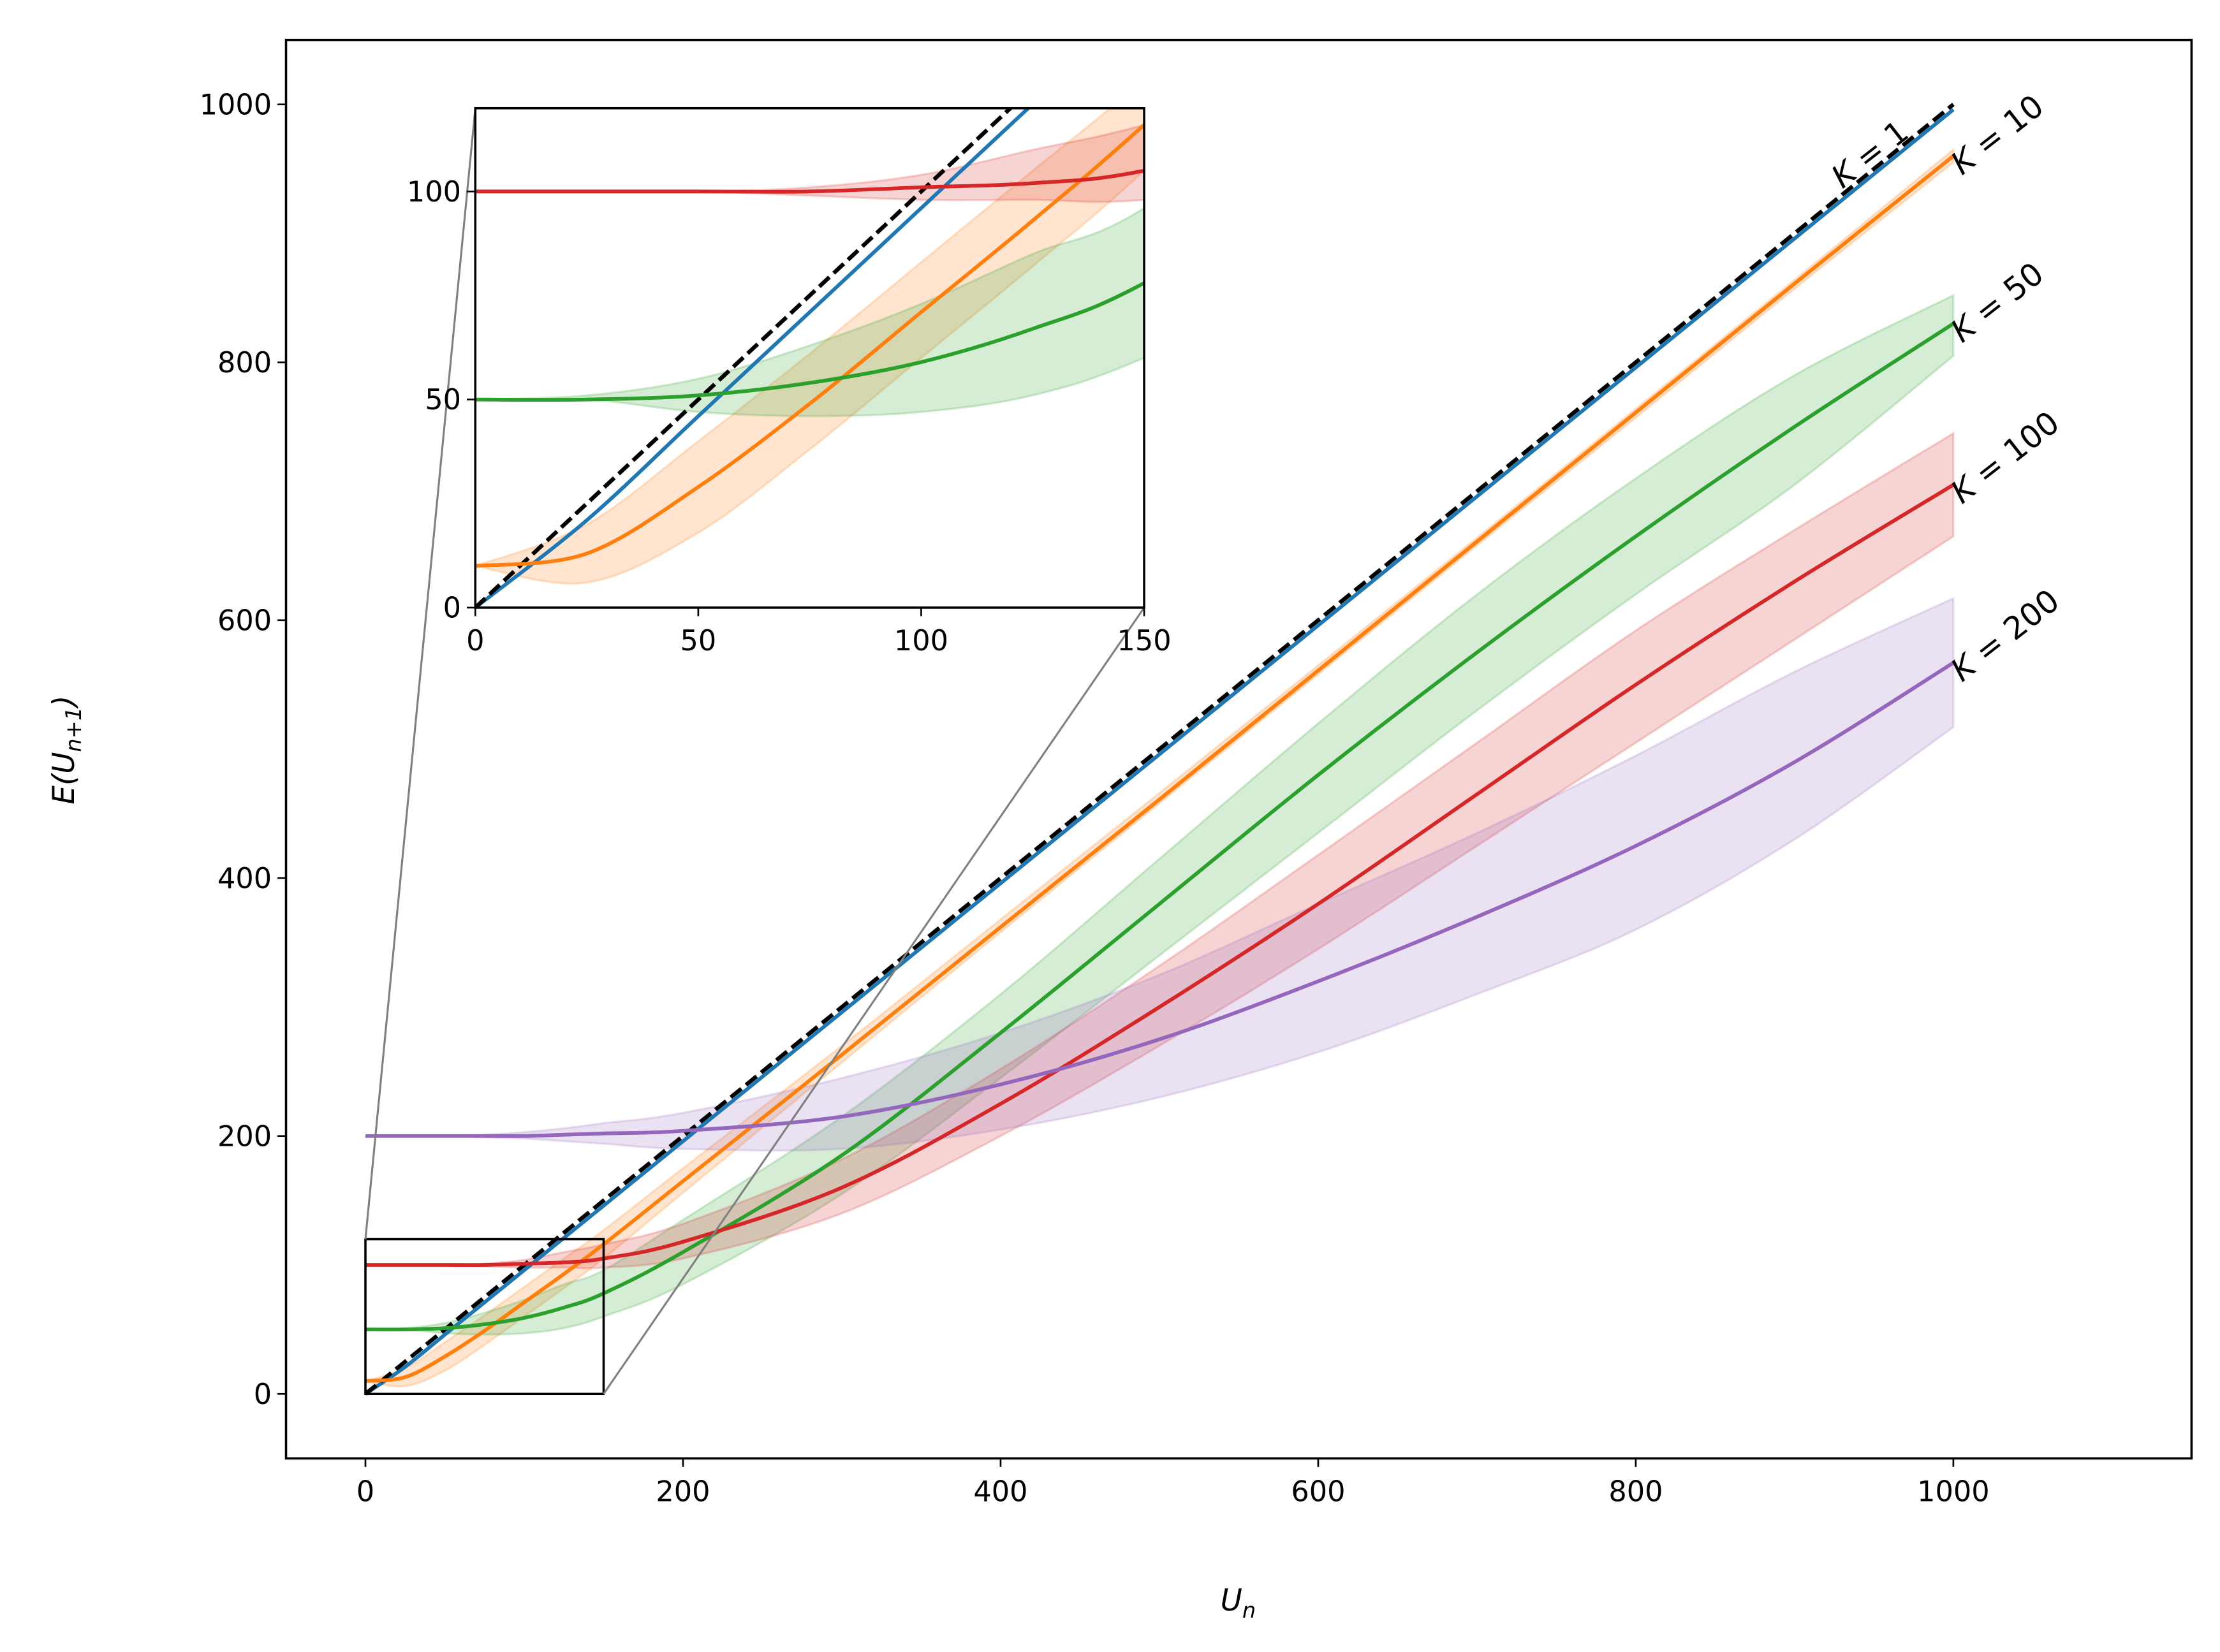  I want to click on confidence-band-k100, so click(810, 164).